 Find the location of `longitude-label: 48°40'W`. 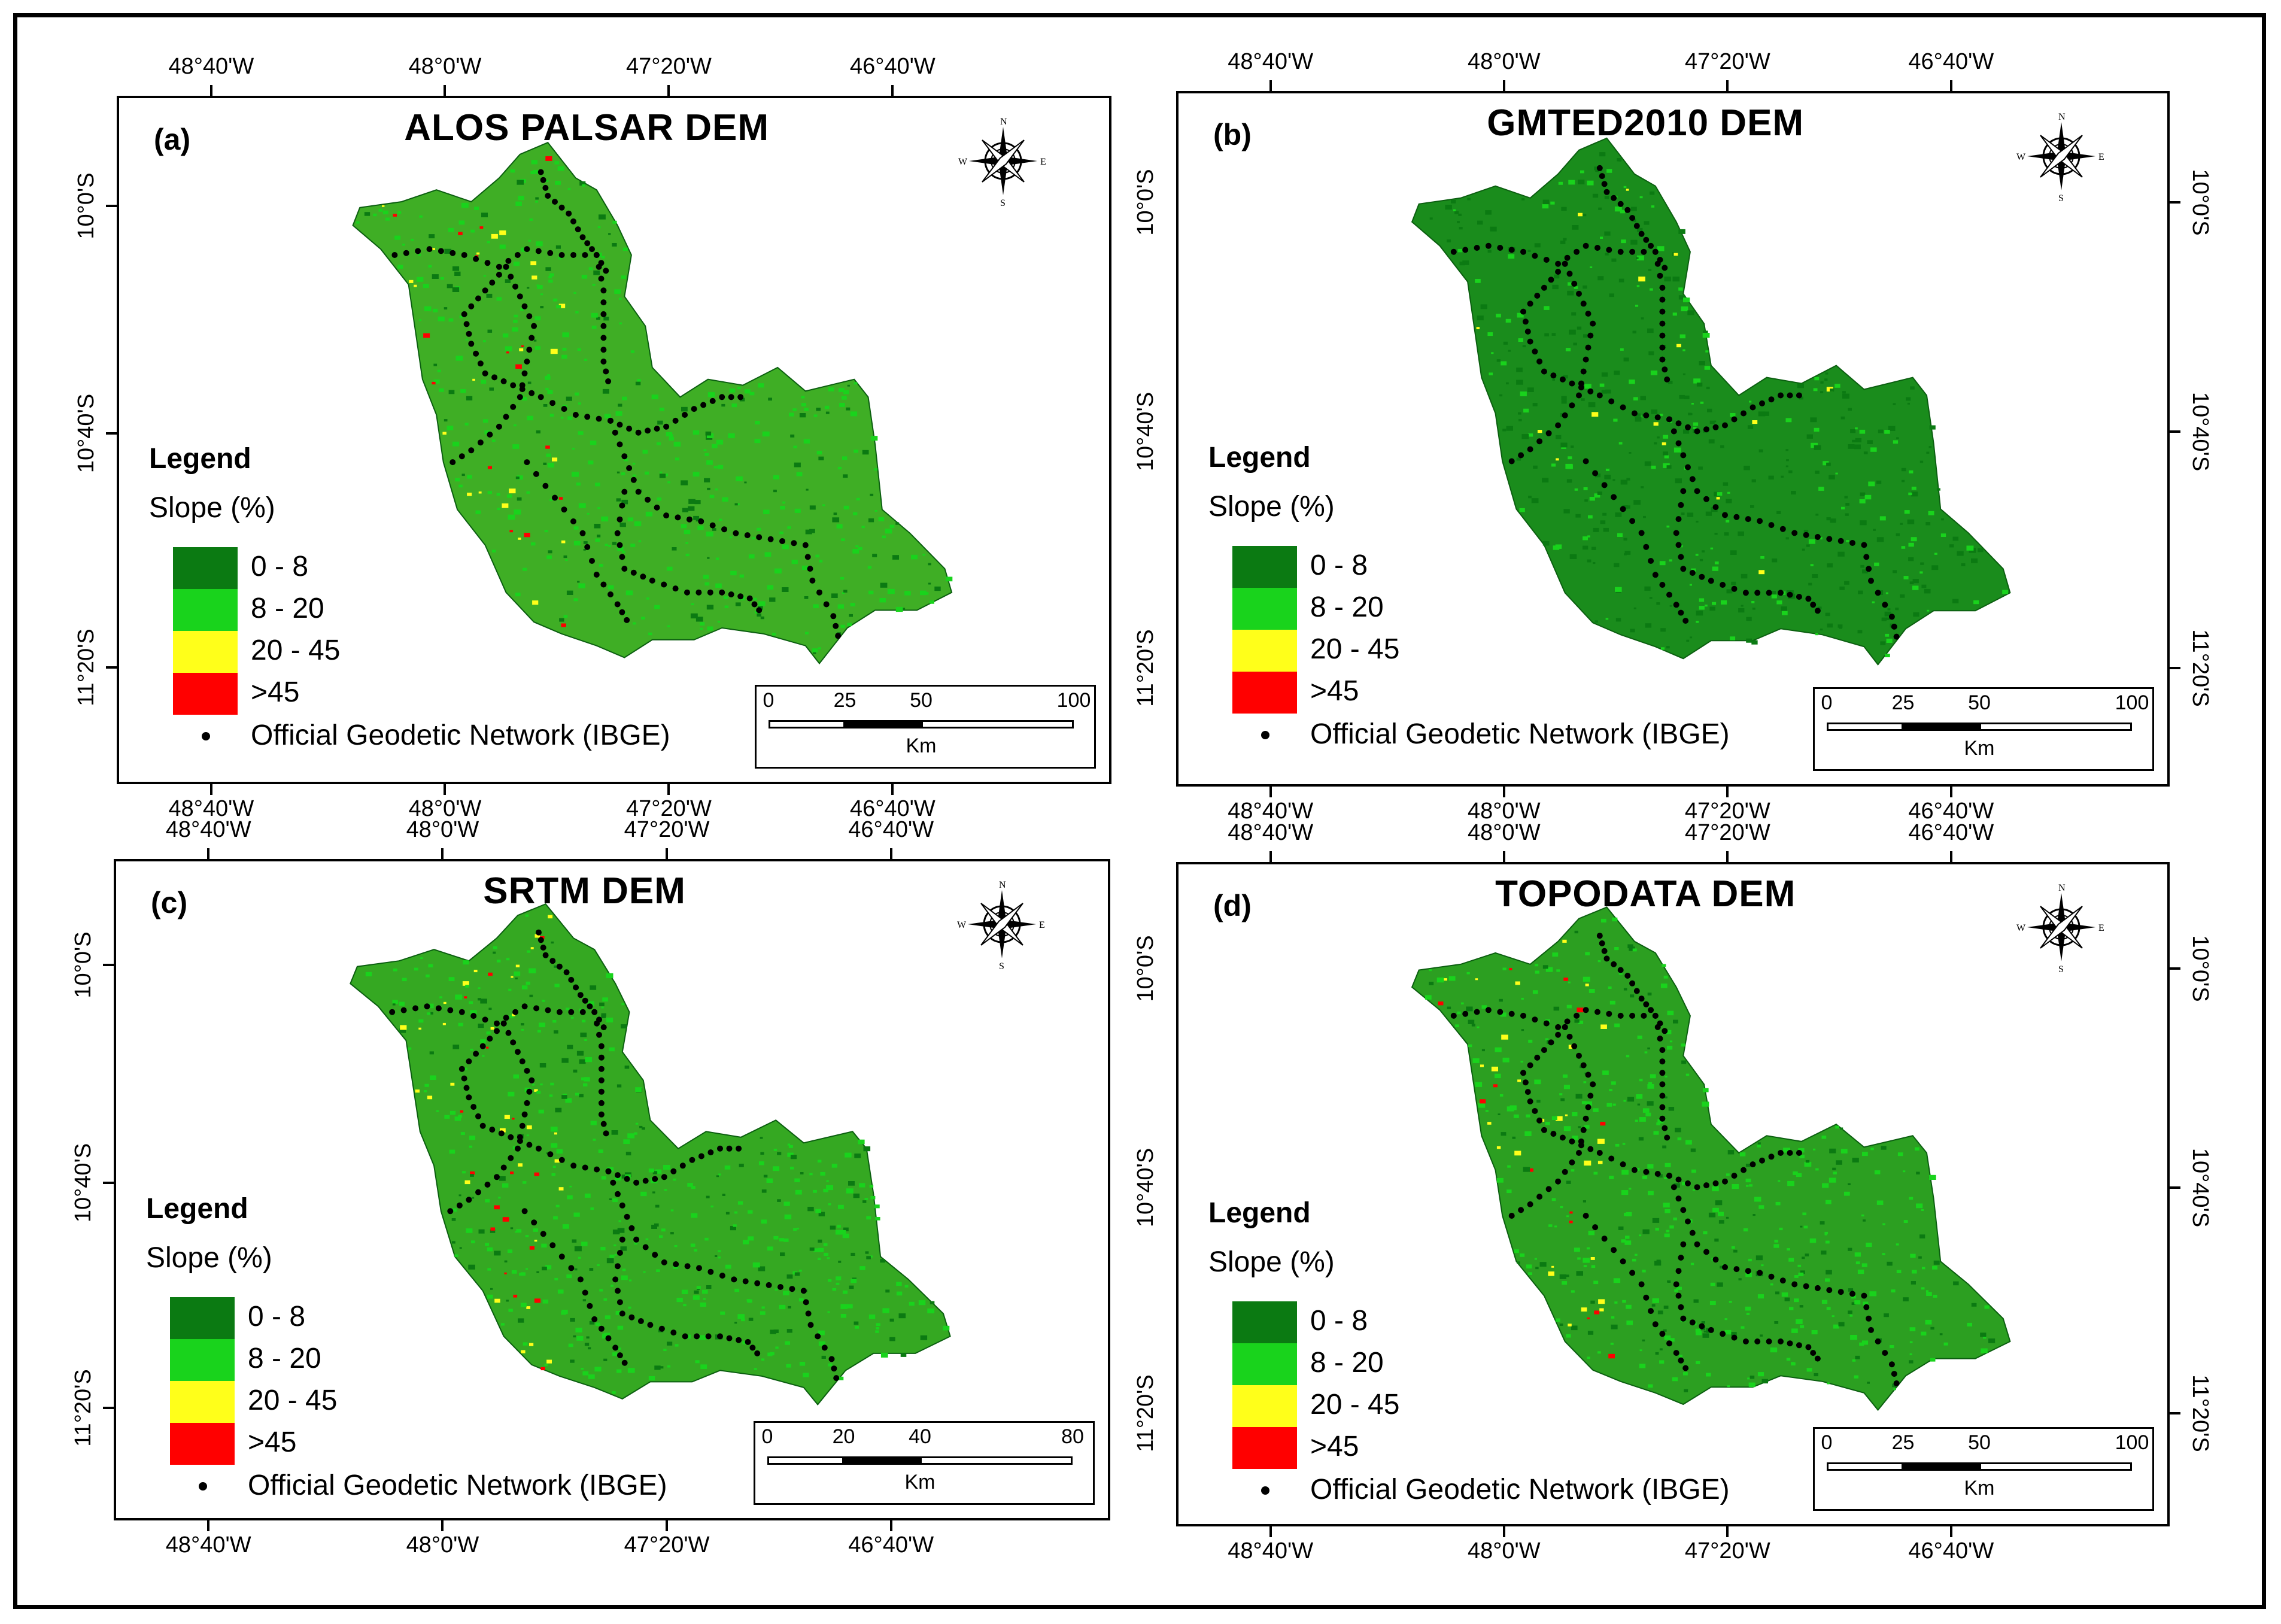

longitude-label: 48°40'W is located at coordinates (211, 66).